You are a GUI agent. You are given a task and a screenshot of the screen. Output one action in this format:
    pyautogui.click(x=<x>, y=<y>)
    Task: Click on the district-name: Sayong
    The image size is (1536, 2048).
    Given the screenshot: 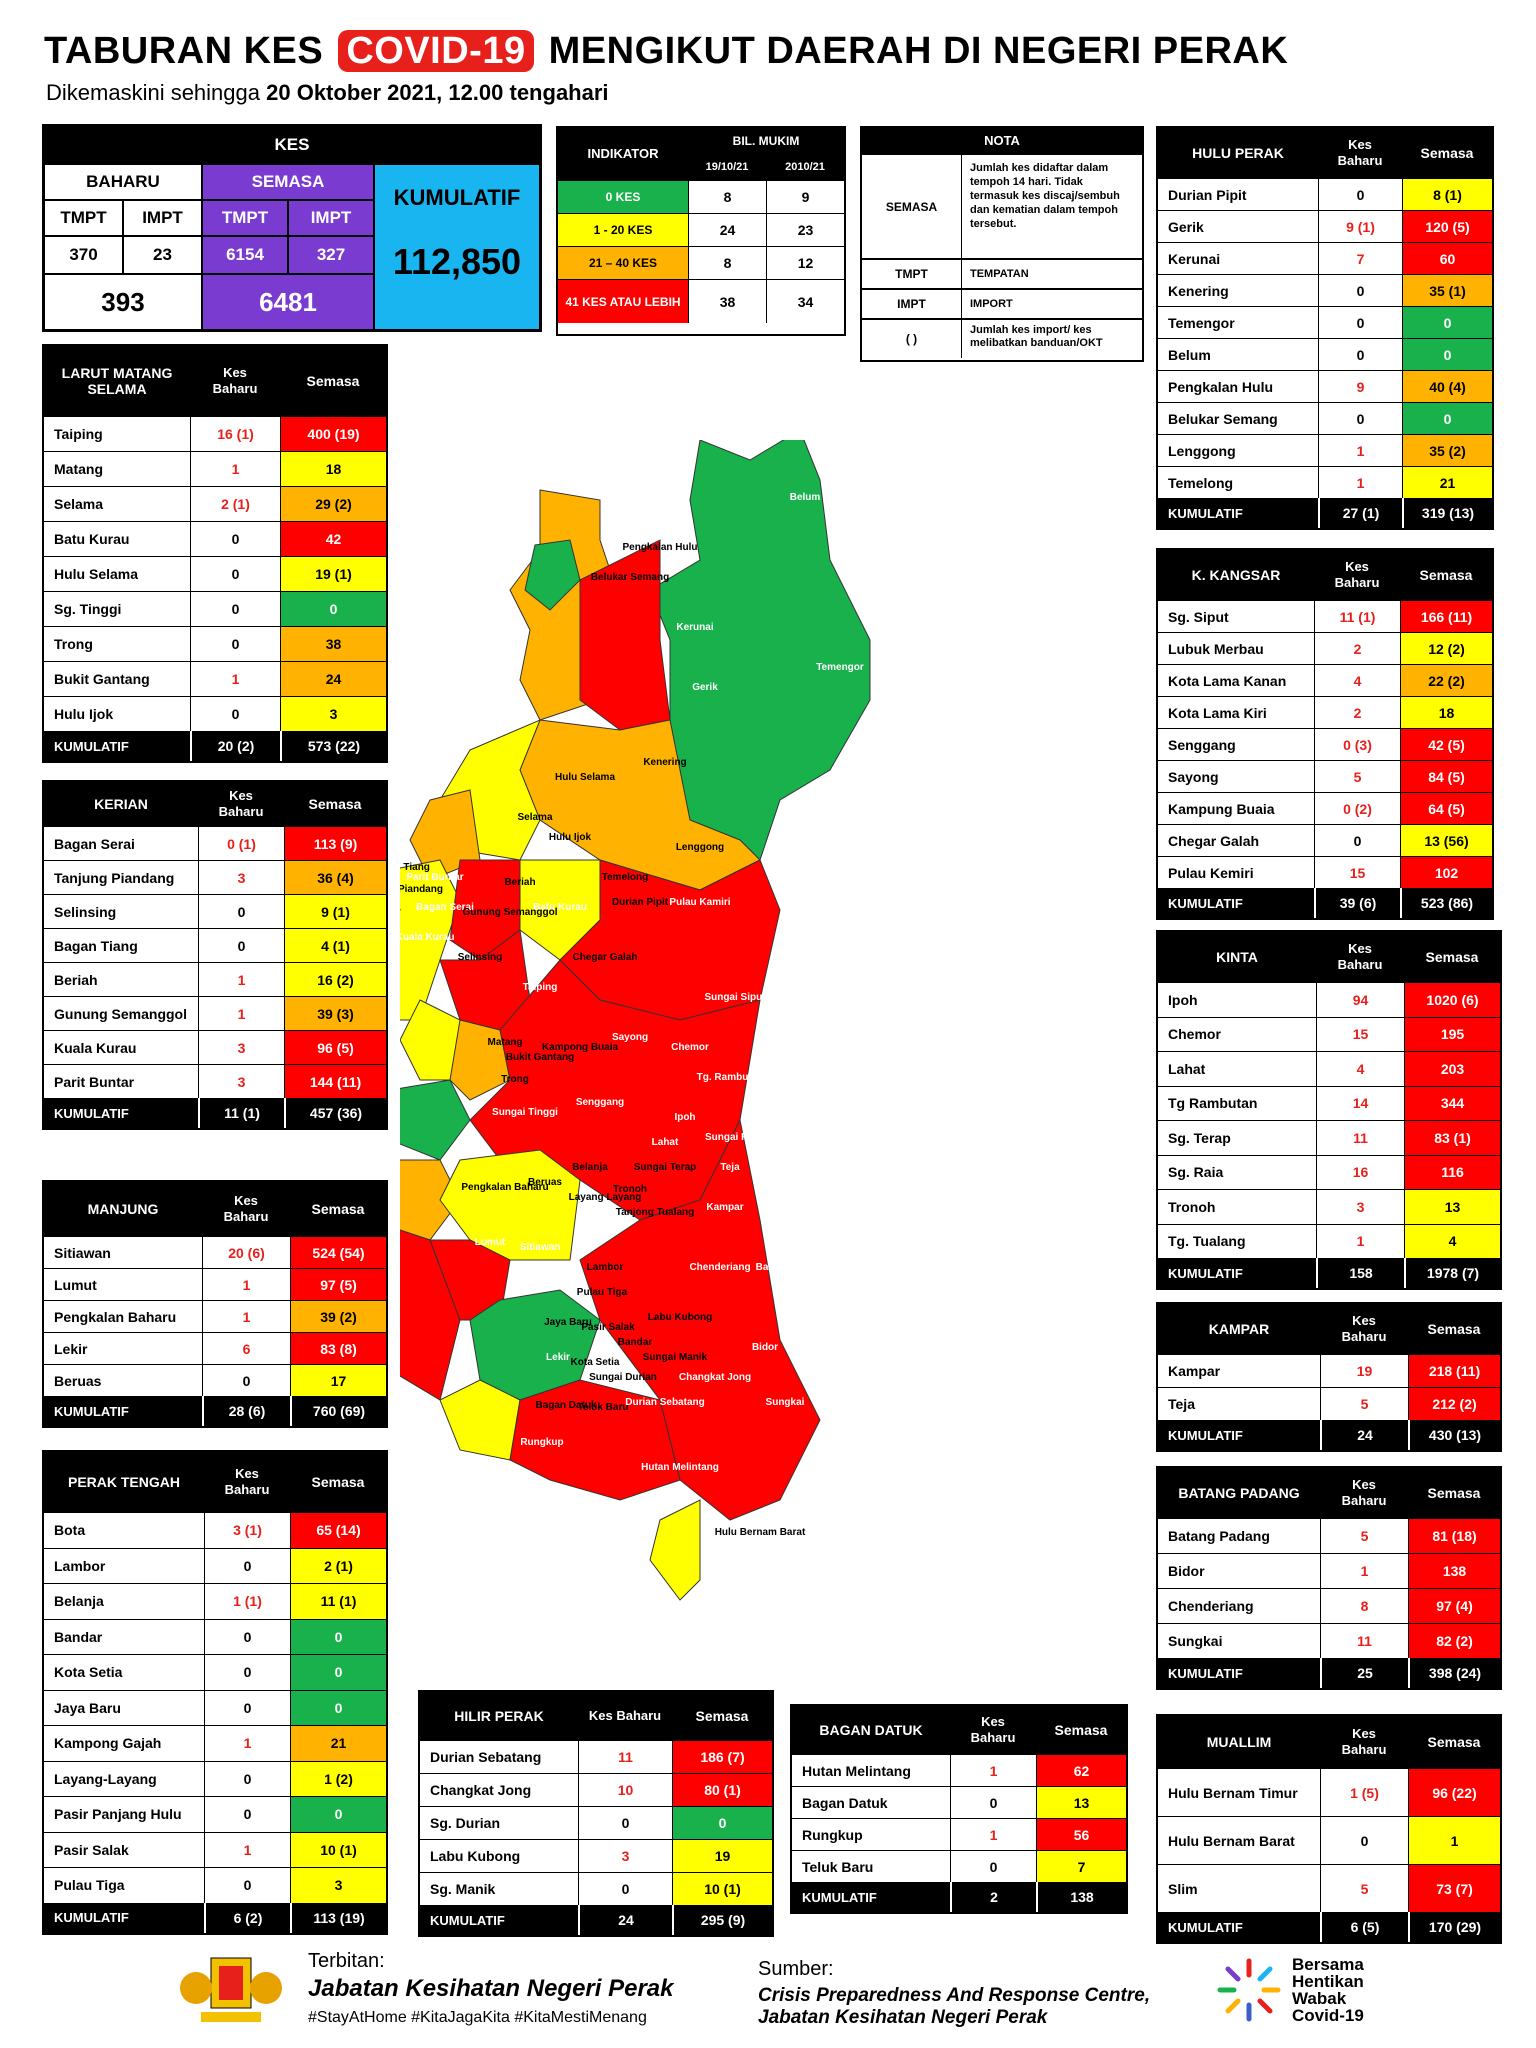 What is the action you would take?
    pyautogui.click(x=1193, y=776)
    